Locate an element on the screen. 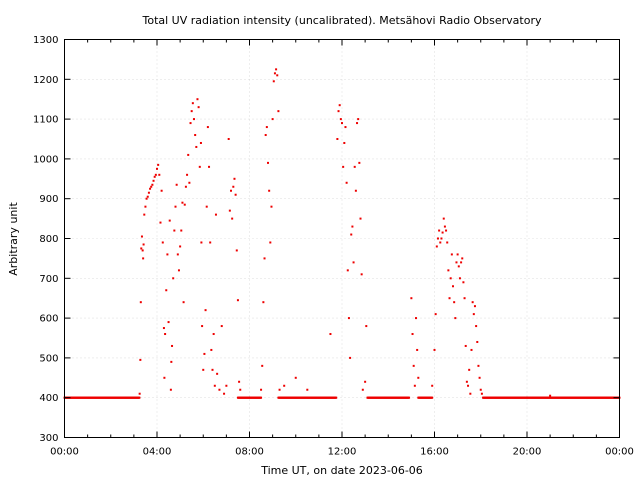 The image size is (640, 480). y-tick-label: 900 is located at coordinates (48, 199).